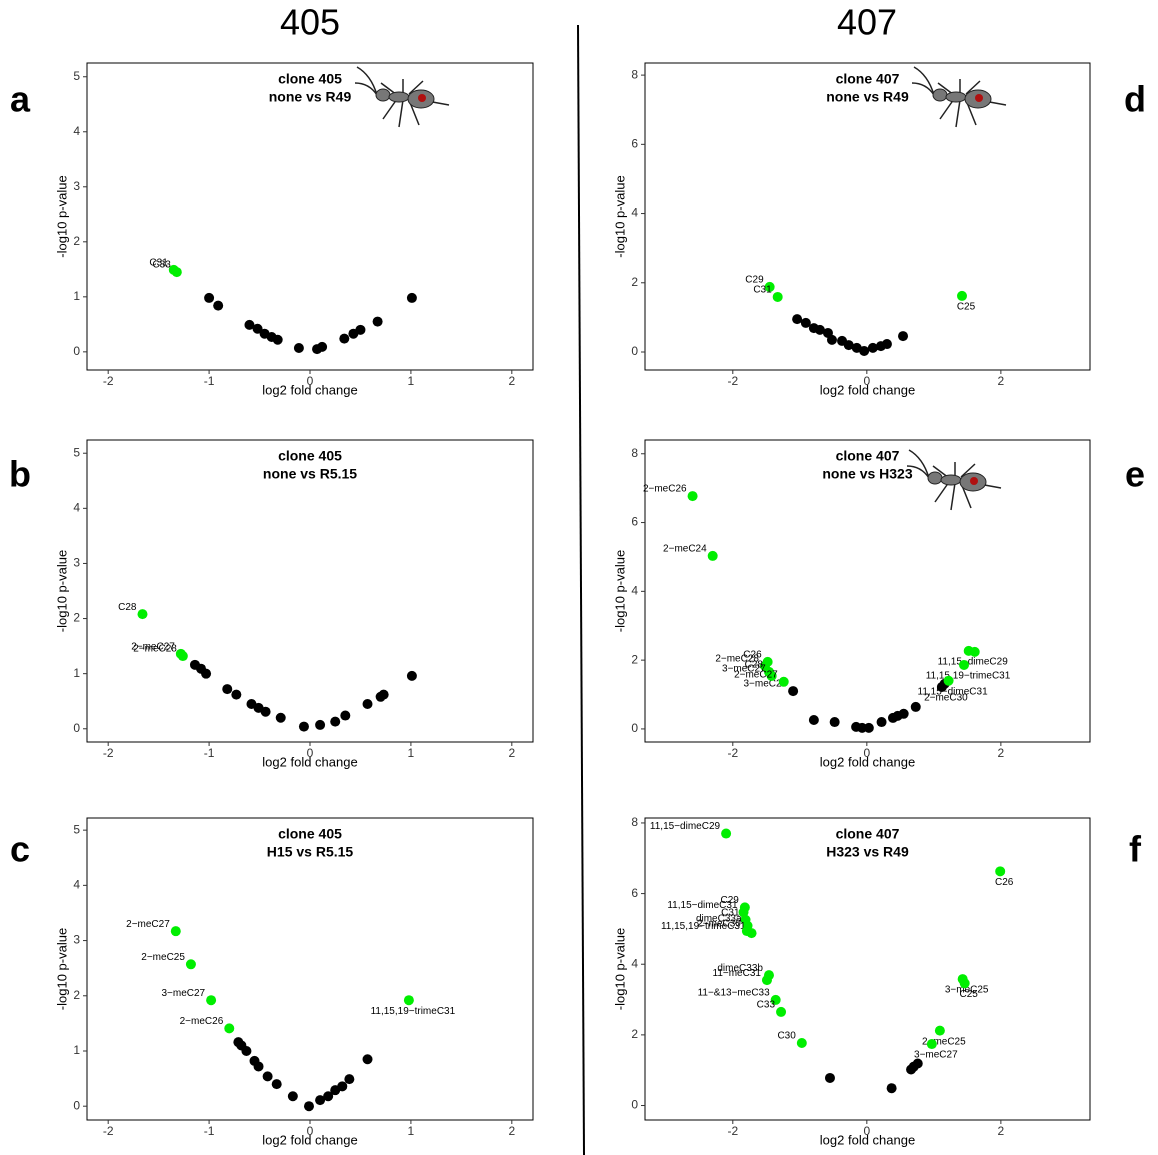 Image resolution: width=1158 pixels, height=1155 pixels. Describe the element at coordinates (1135, 99) in the screenshot. I see `panel-letter: d` at that location.